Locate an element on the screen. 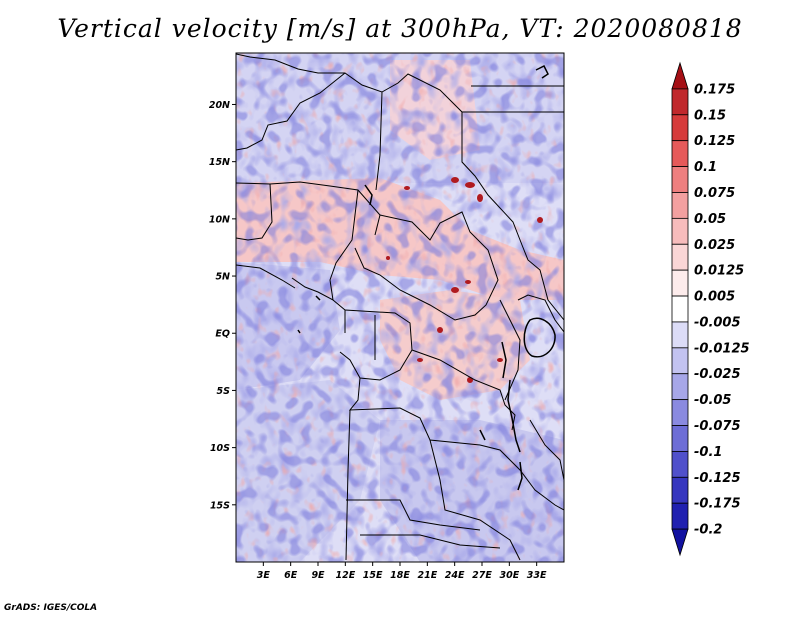 The image size is (800, 618). colorbar-label: 0.0125 is located at coordinates (719, 271).